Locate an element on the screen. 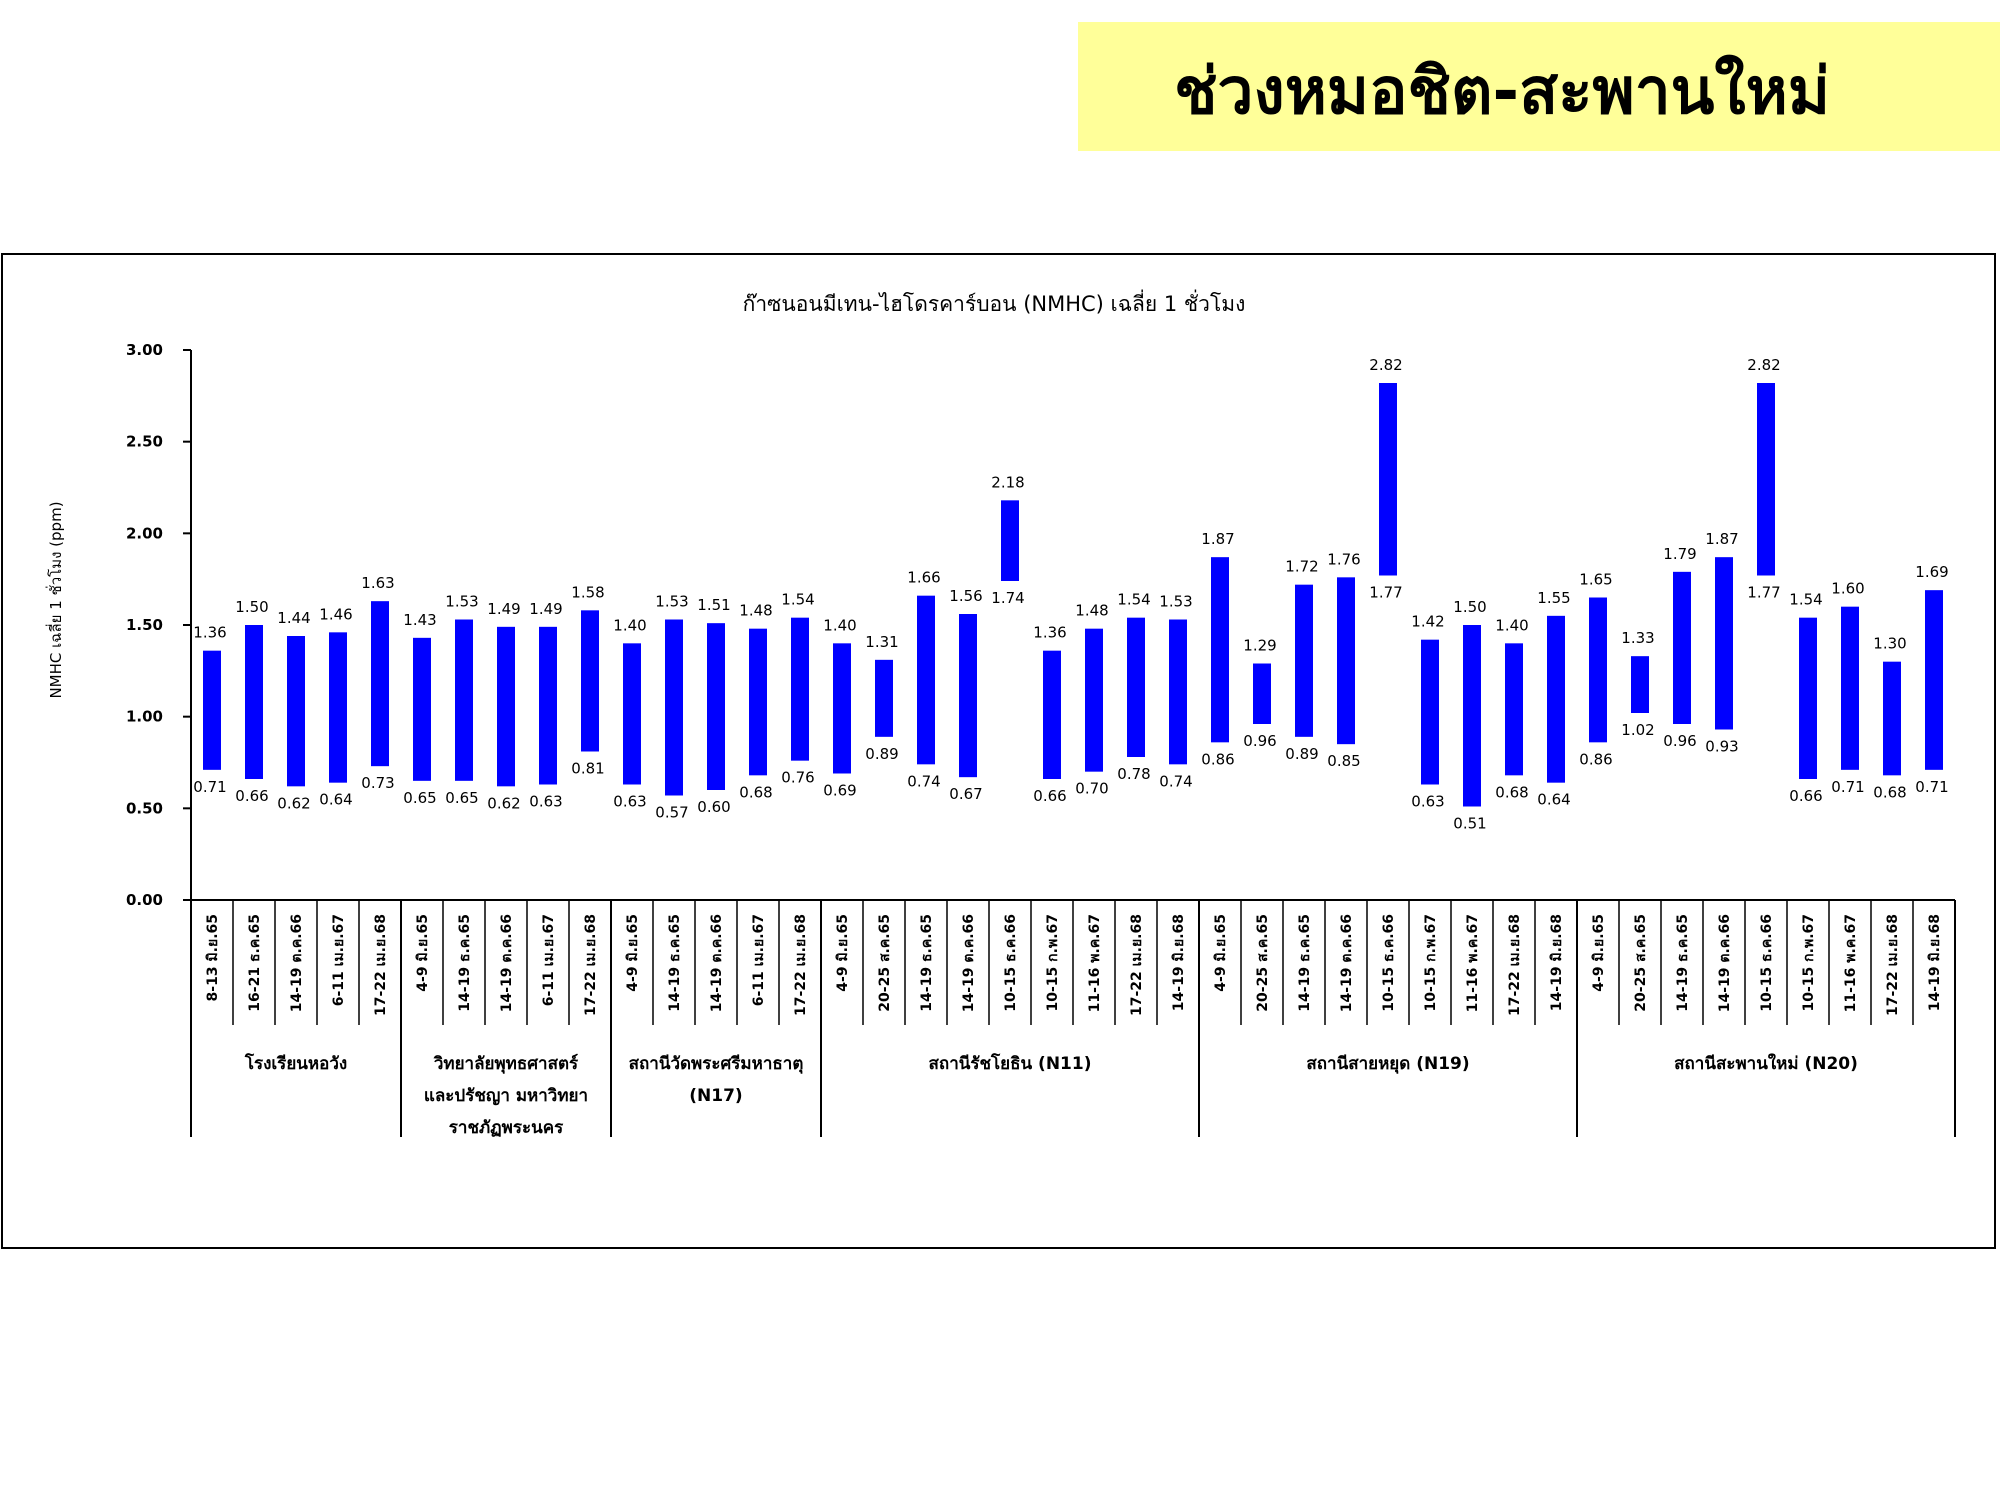 The width and height of the screenshot is (2000, 1500). data-label-high: 1.29 is located at coordinates (1259, 646).